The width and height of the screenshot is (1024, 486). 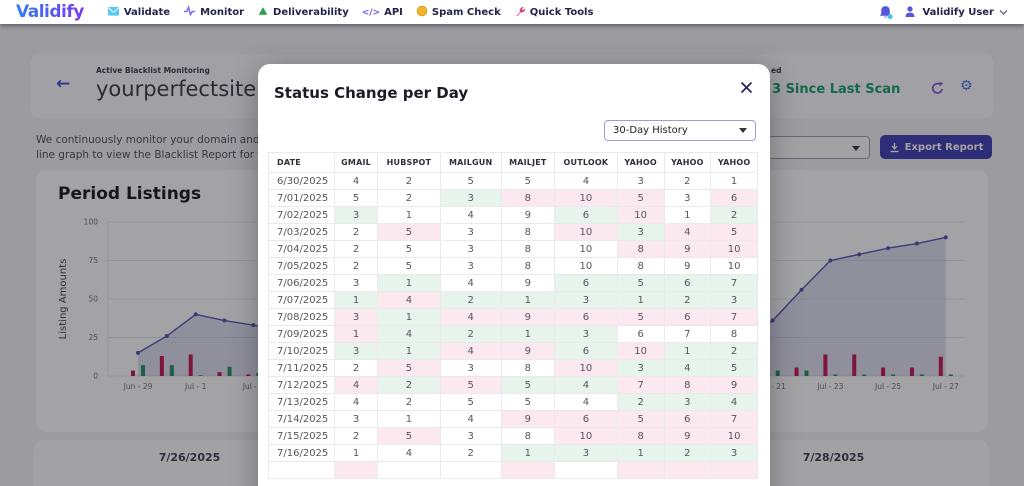 I want to click on column-header-yahoo: YAHOO, so click(x=734, y=162).